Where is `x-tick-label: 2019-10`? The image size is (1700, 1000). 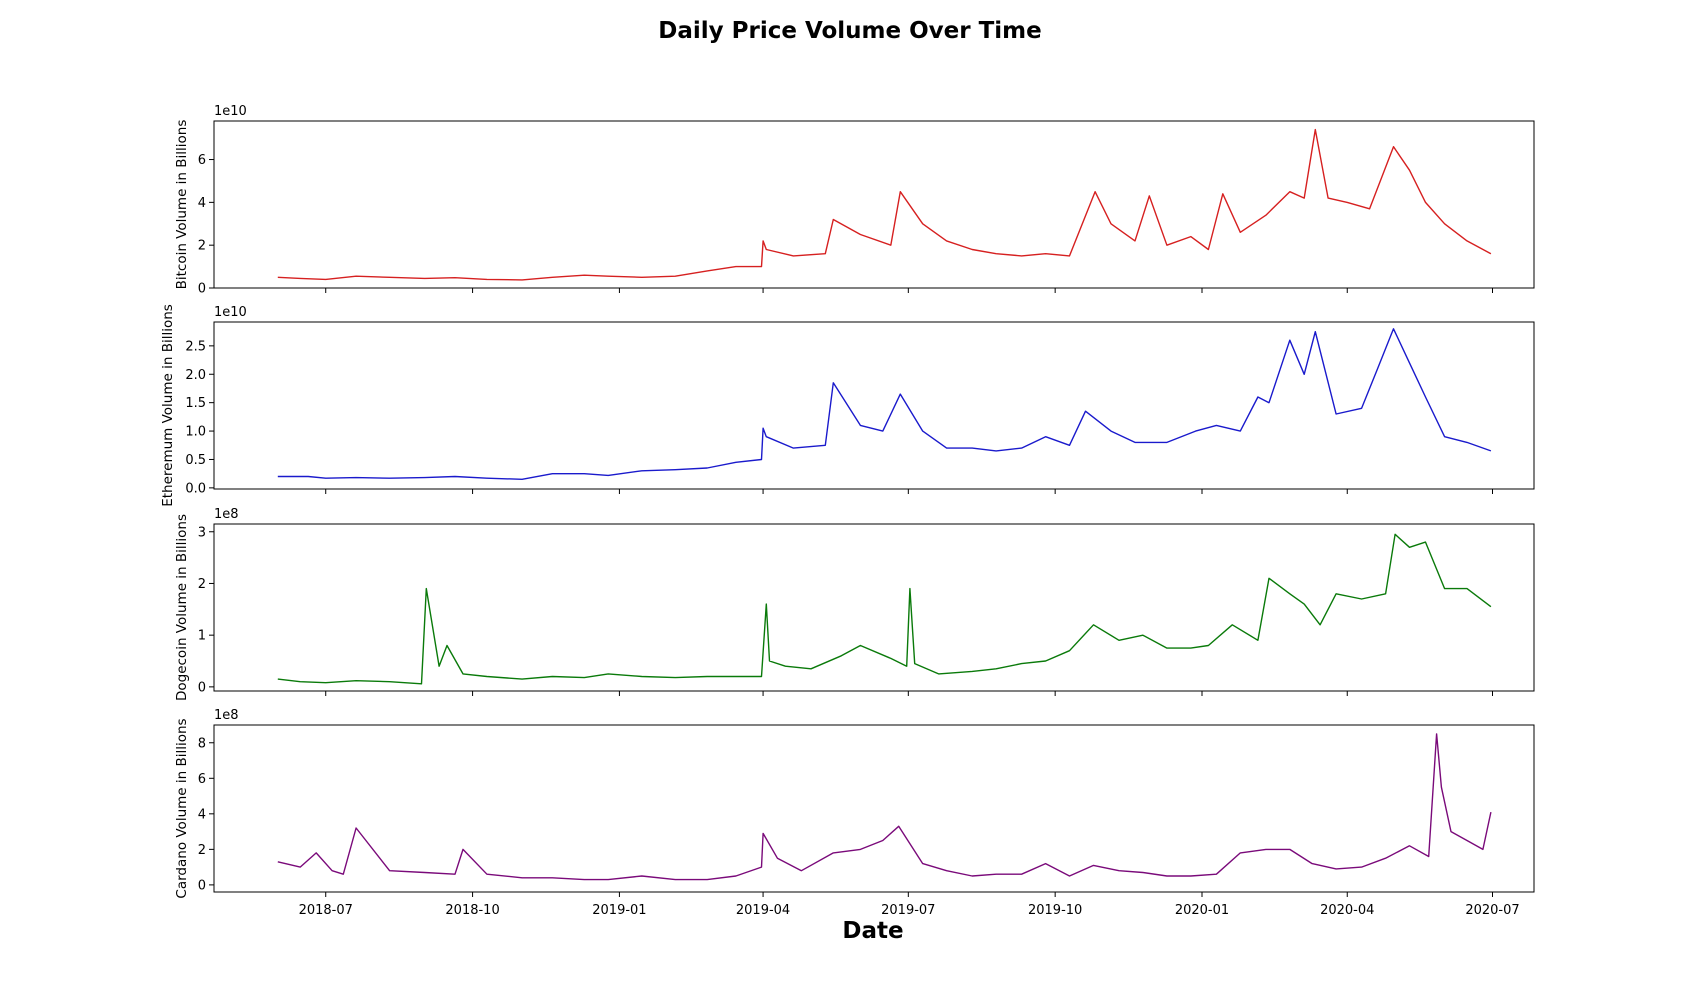 x-tick-label: 2019-10 is located at coordinates (1055, 910).